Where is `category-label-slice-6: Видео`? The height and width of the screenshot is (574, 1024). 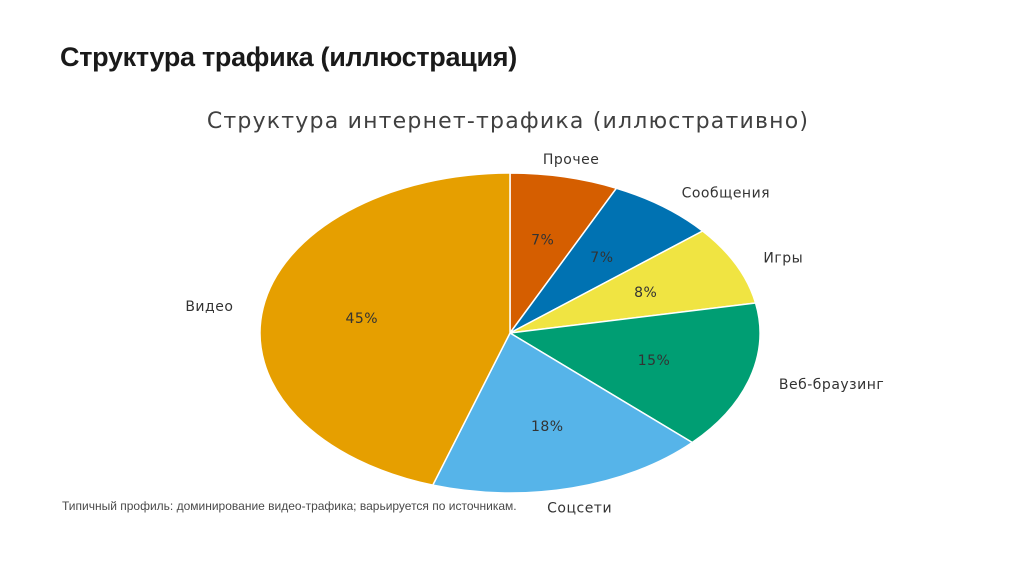 category-label-slice-6: Видео is located at coordinates (209, 307).